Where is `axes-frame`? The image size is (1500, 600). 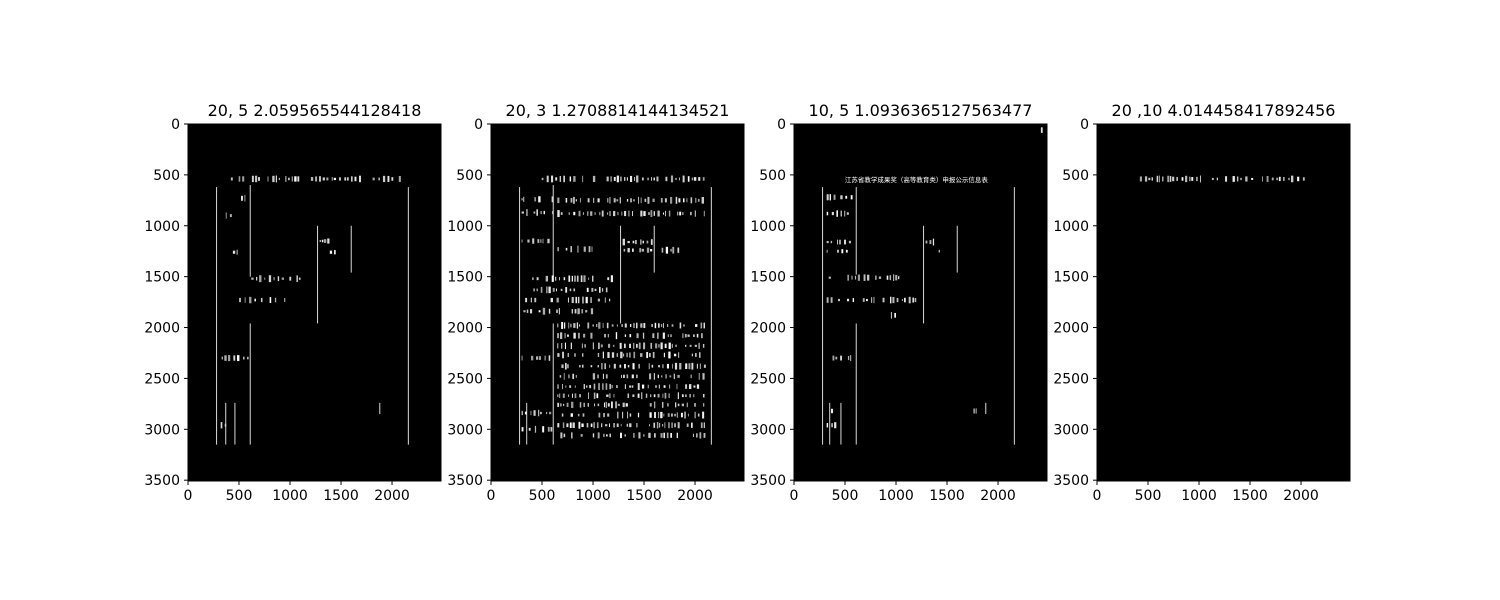
axes-frame is located at coordinates (617, 302).